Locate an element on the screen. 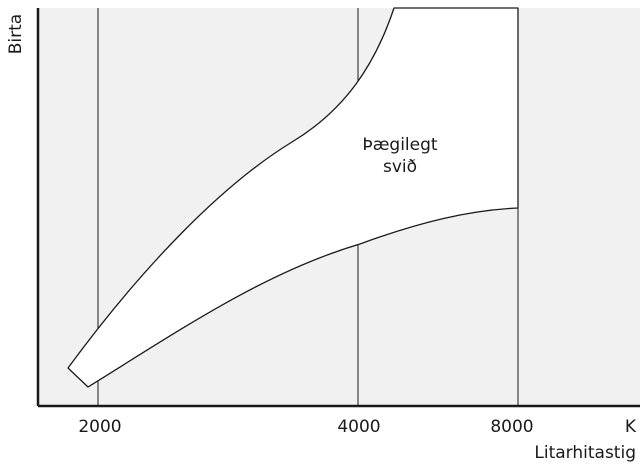 The image size is (640, 465). region-label-line2: svið is located at coordinates (400, 167).